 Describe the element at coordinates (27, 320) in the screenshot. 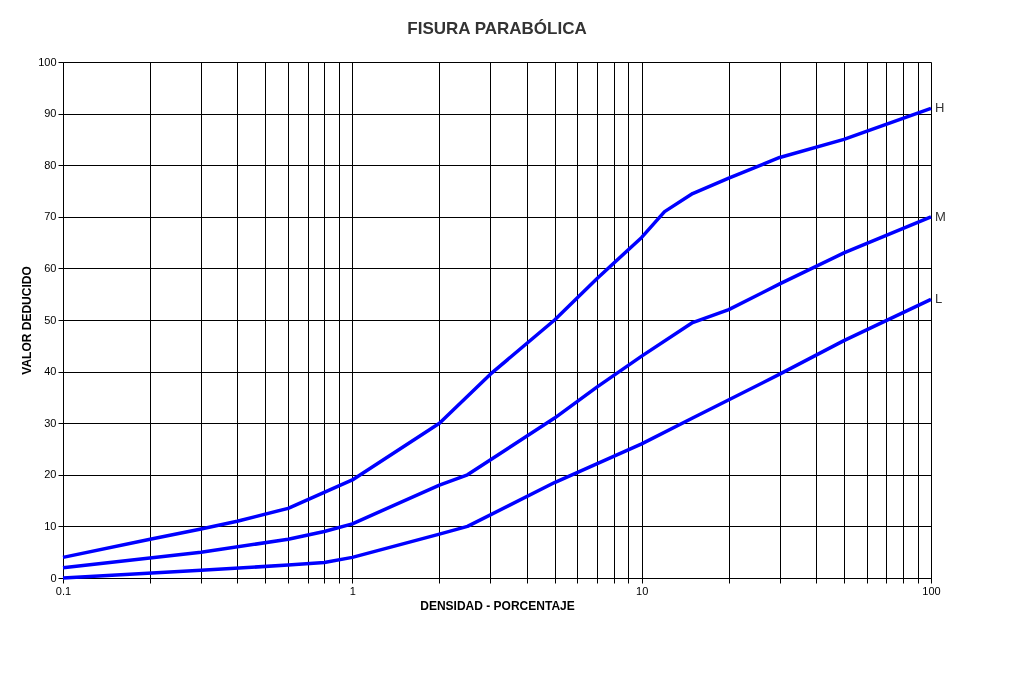

I see `y-axis-title: VALOR DEDUCIDO` at that location.